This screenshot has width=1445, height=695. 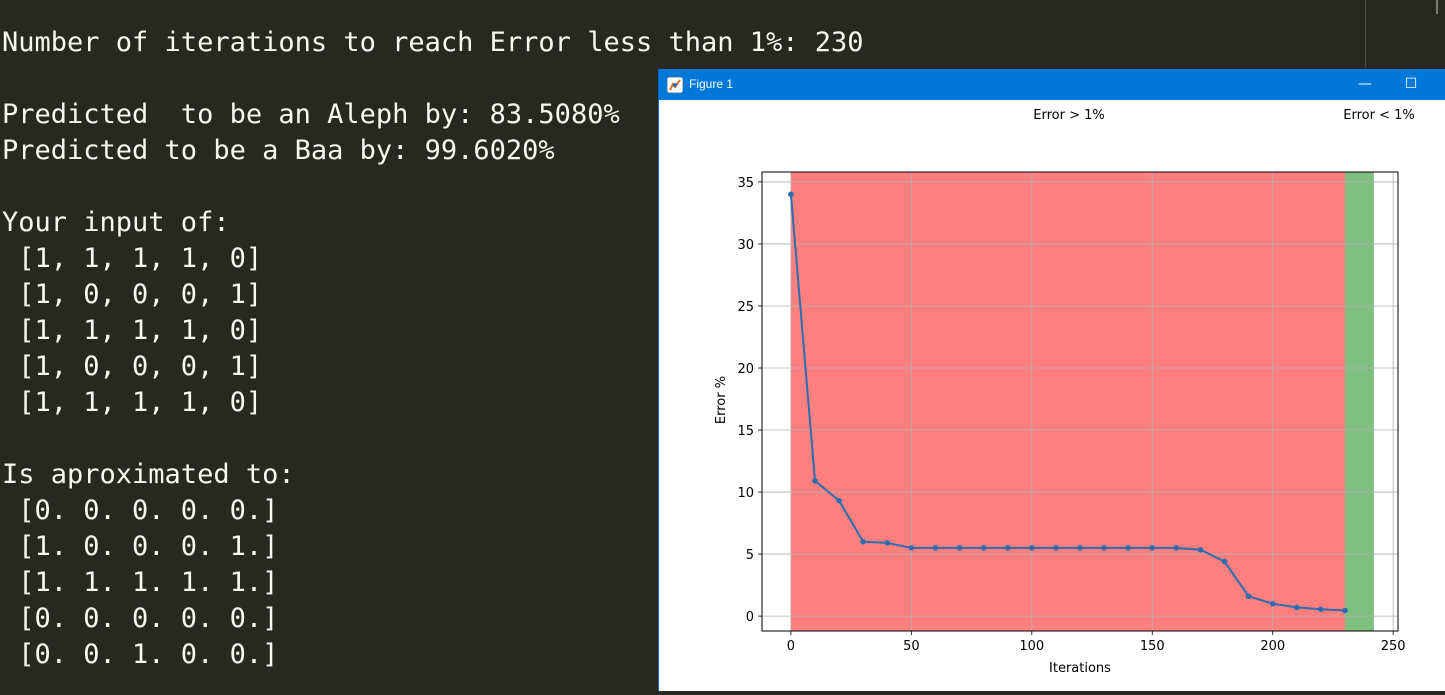 I want to click on window-title: Figure 1, so click(x=711, y=84).